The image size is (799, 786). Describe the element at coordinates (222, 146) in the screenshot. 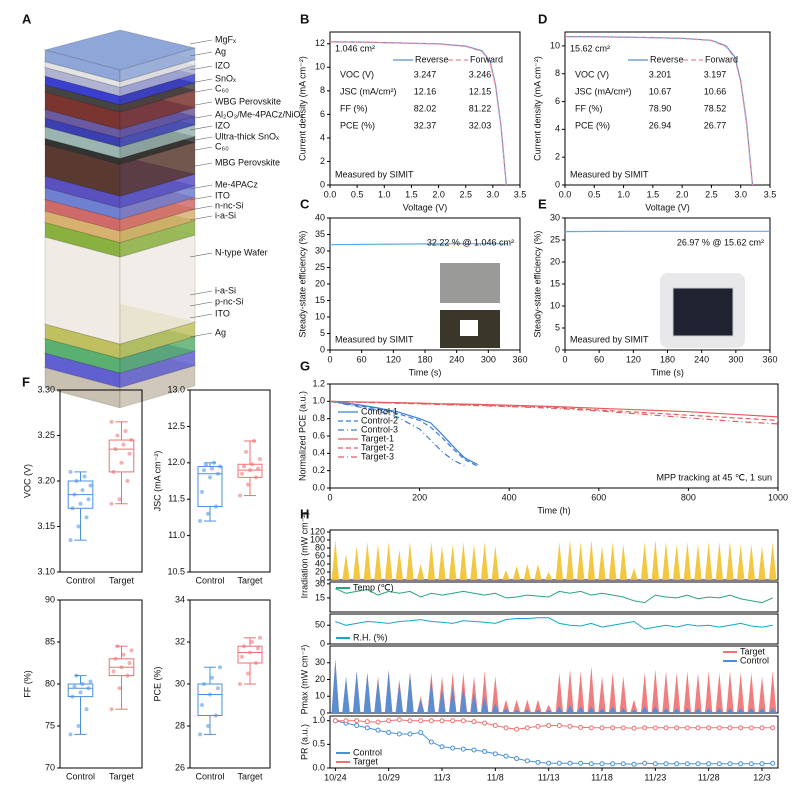

I see `layer-label: C₆₀` at that location.